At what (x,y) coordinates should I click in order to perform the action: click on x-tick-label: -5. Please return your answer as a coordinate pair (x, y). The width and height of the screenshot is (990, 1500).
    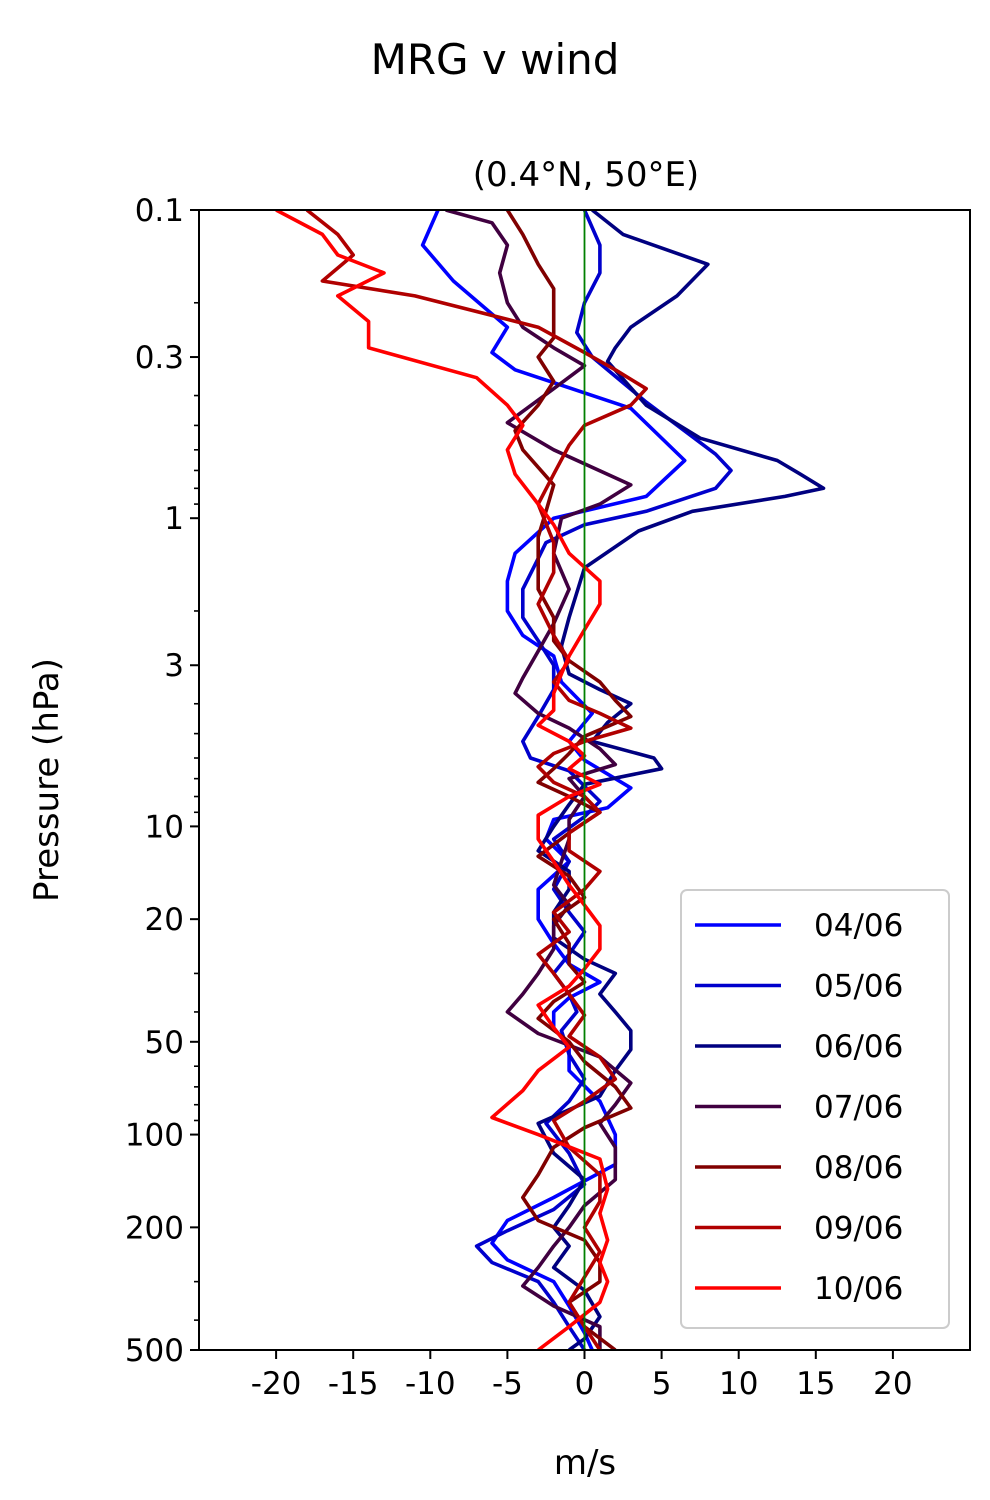
    Looking at the image, I should click on (507, 1384).